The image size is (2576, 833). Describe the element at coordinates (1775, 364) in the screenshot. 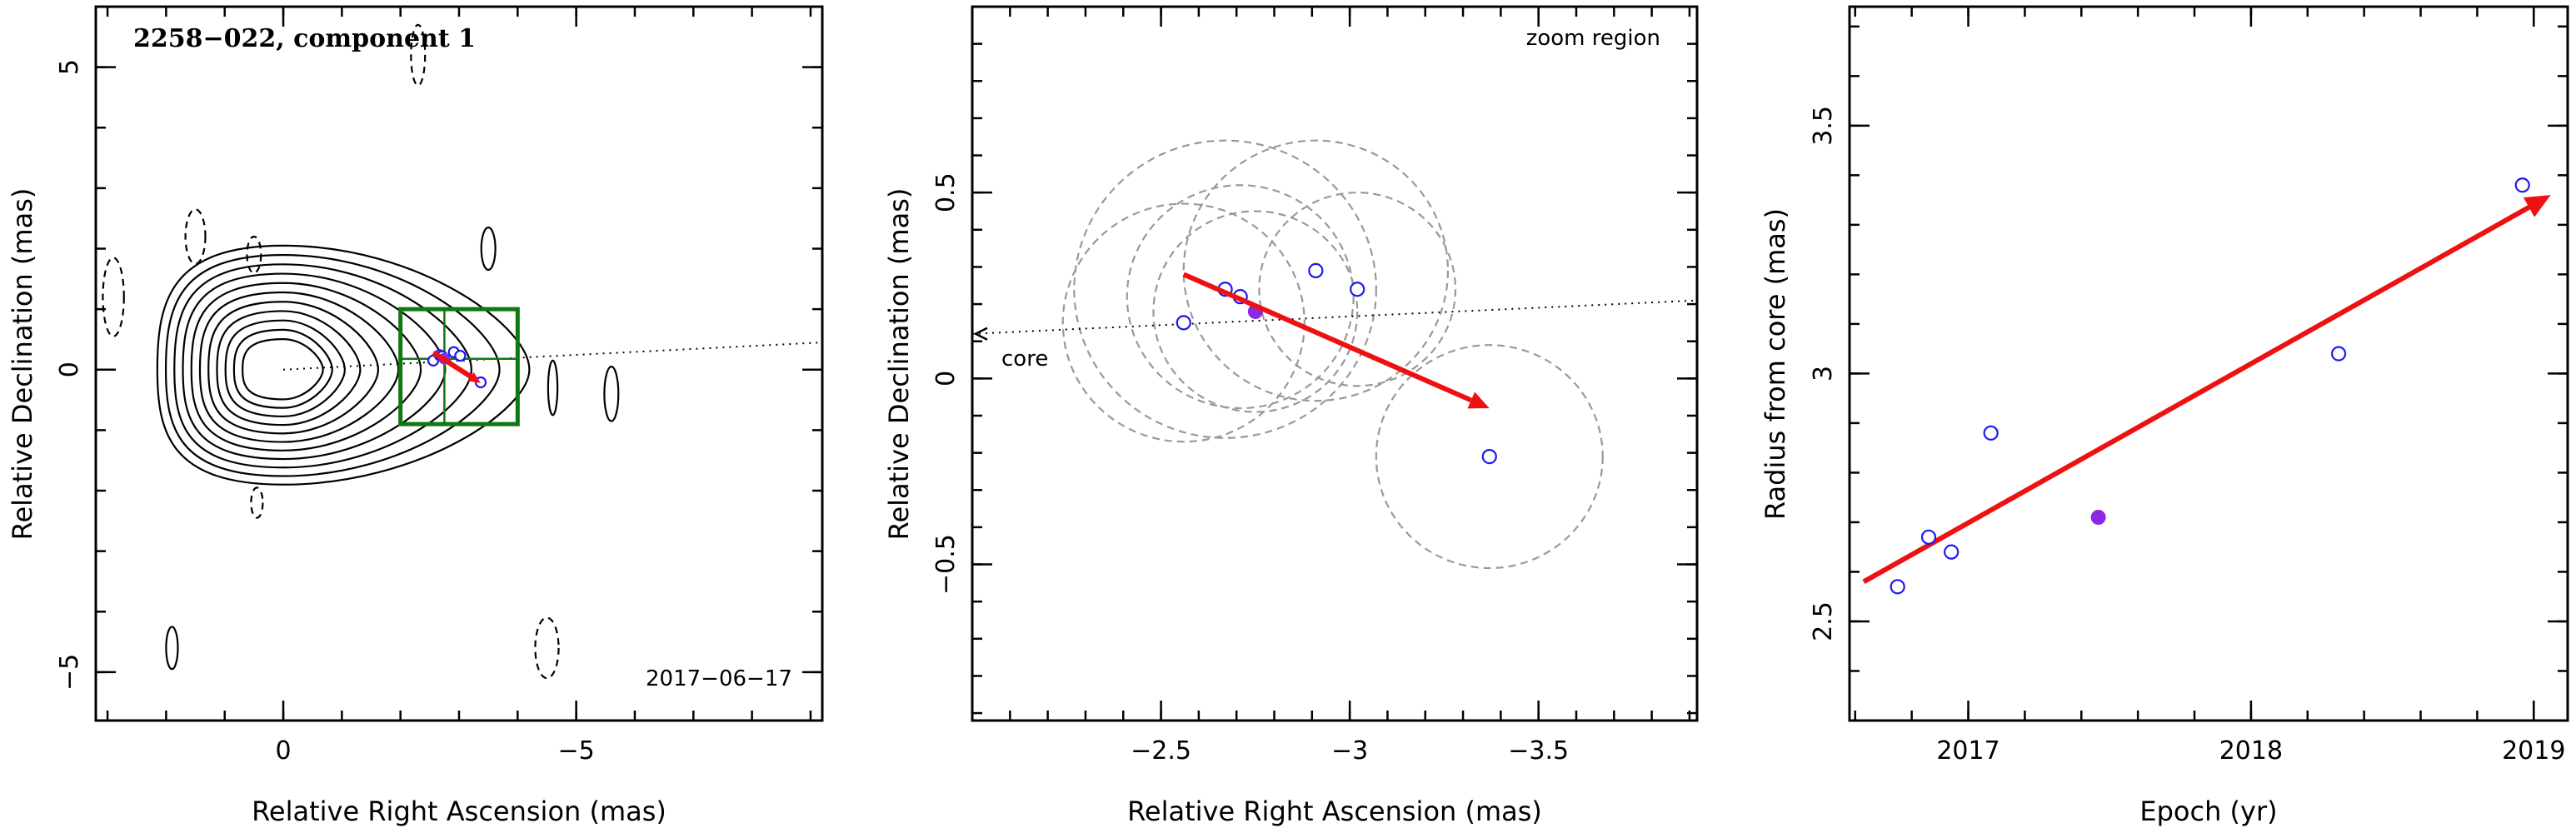

I see `panel-3-ylabel: Radius from core (mas)` at that location.